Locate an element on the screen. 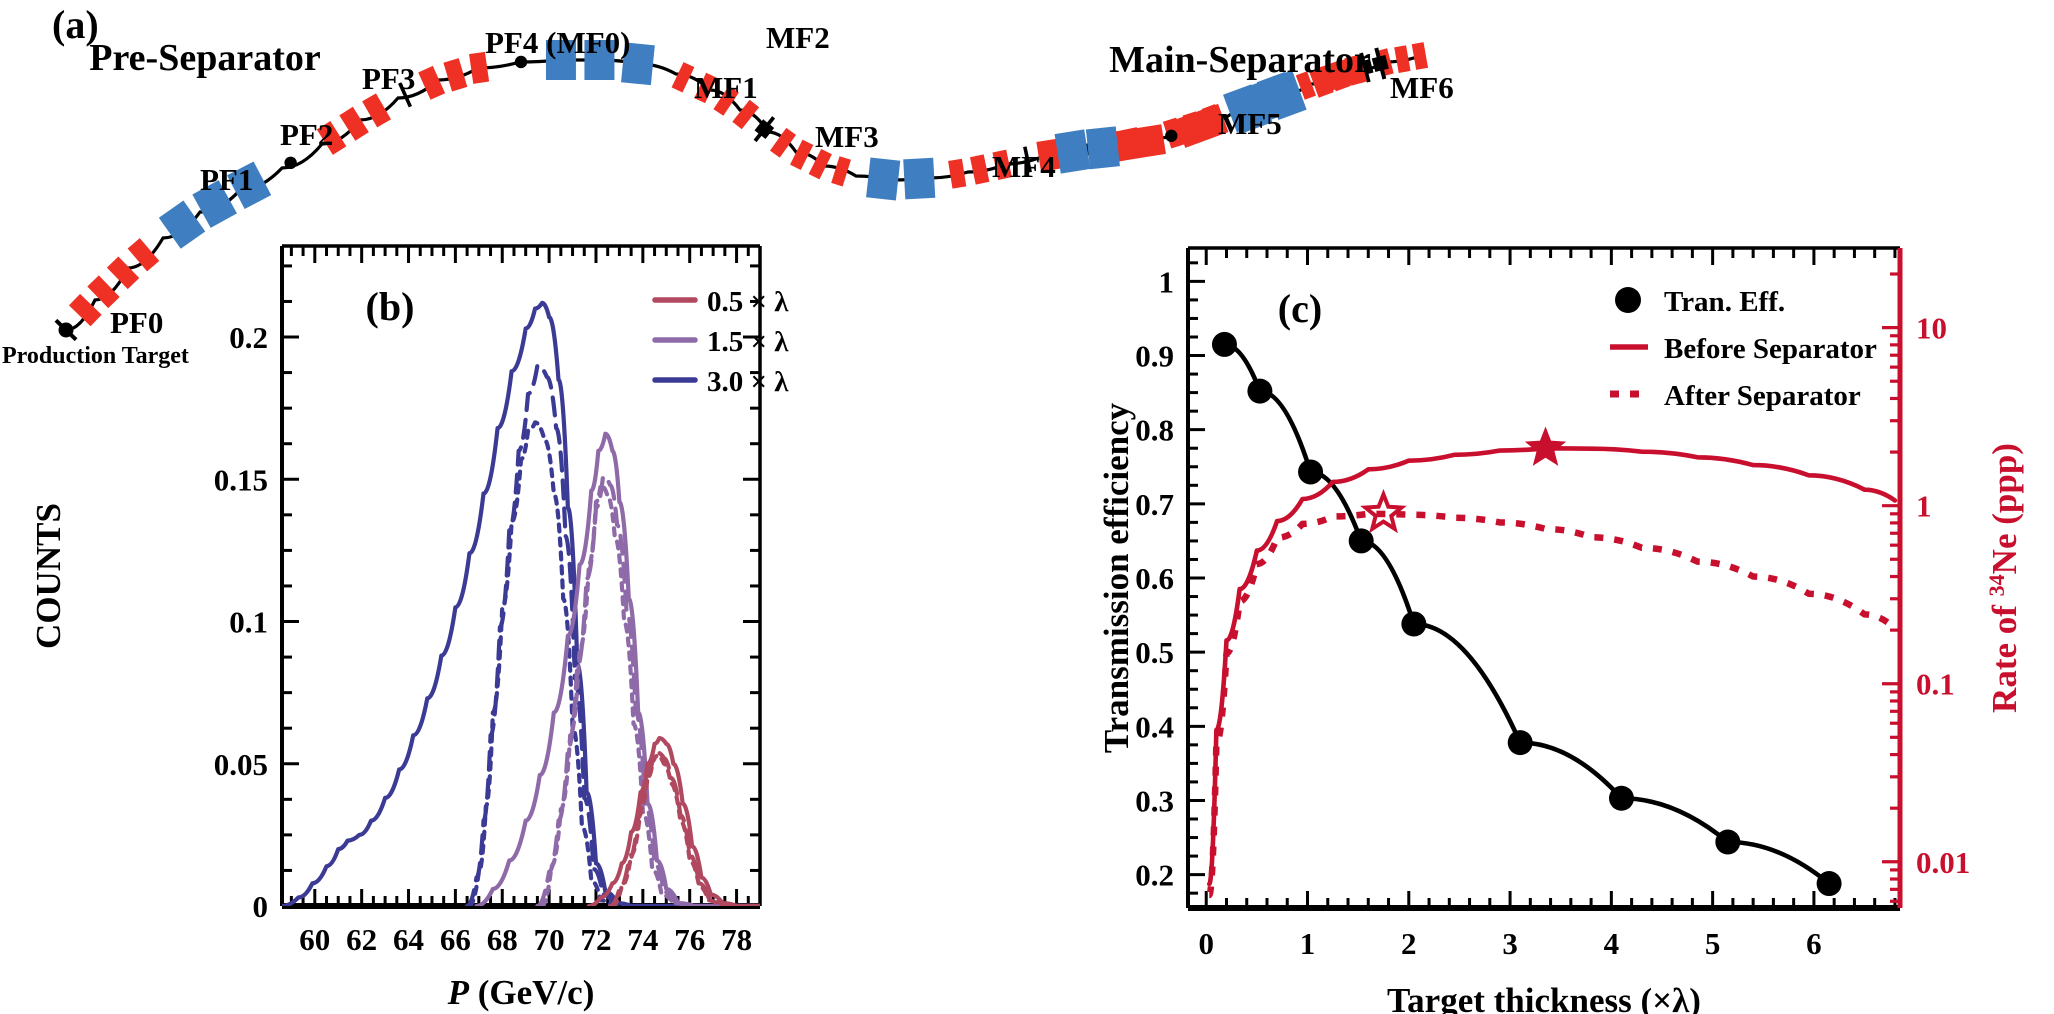  panel-b-legend-label-2: 3.0 × λ is located at coordinates (748, 382).